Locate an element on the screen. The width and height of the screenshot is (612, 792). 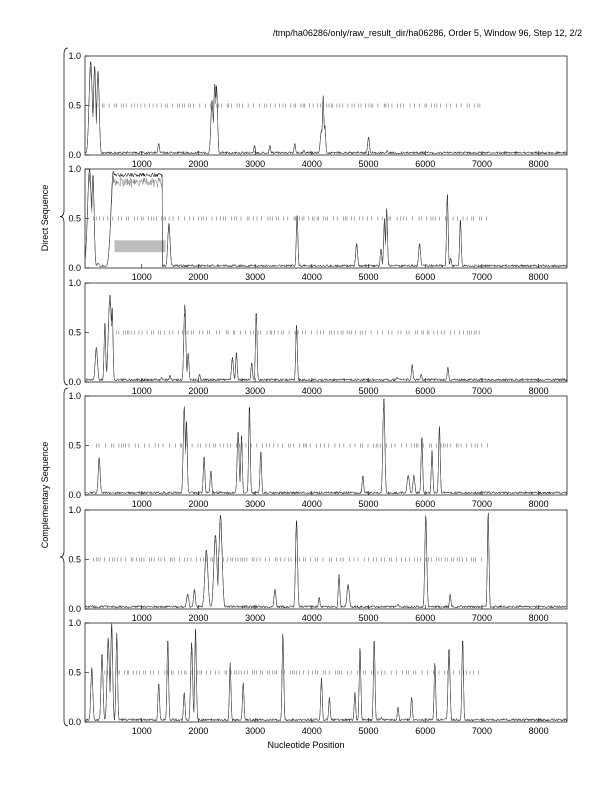
complementary-frame-1-series-line-secondary is located at coordinates (325, 451).